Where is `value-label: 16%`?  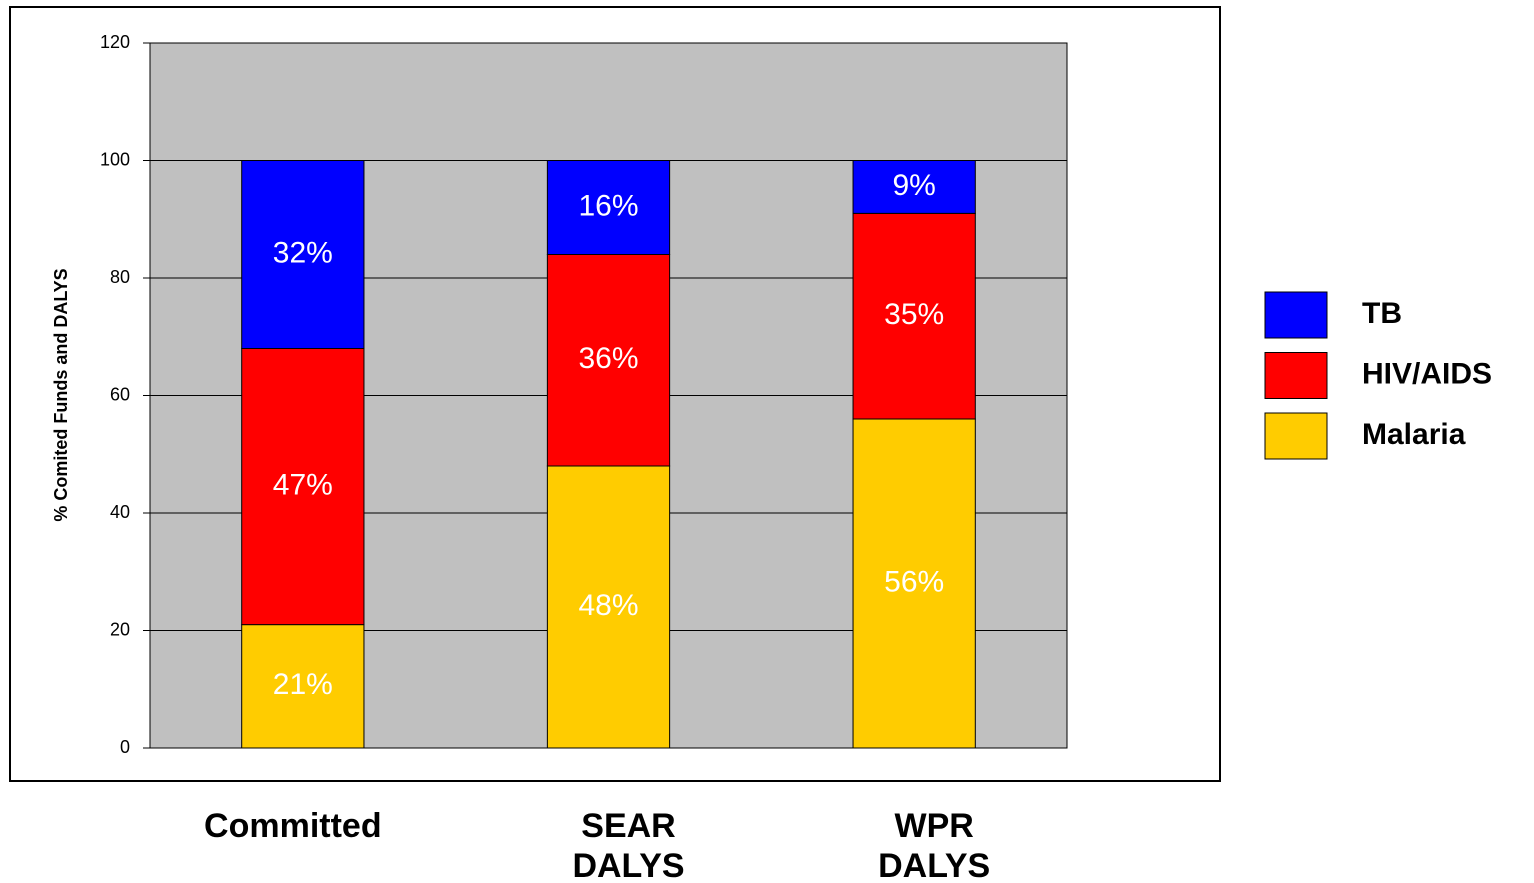
value-label: 16% is located at coordinates (608, 205).